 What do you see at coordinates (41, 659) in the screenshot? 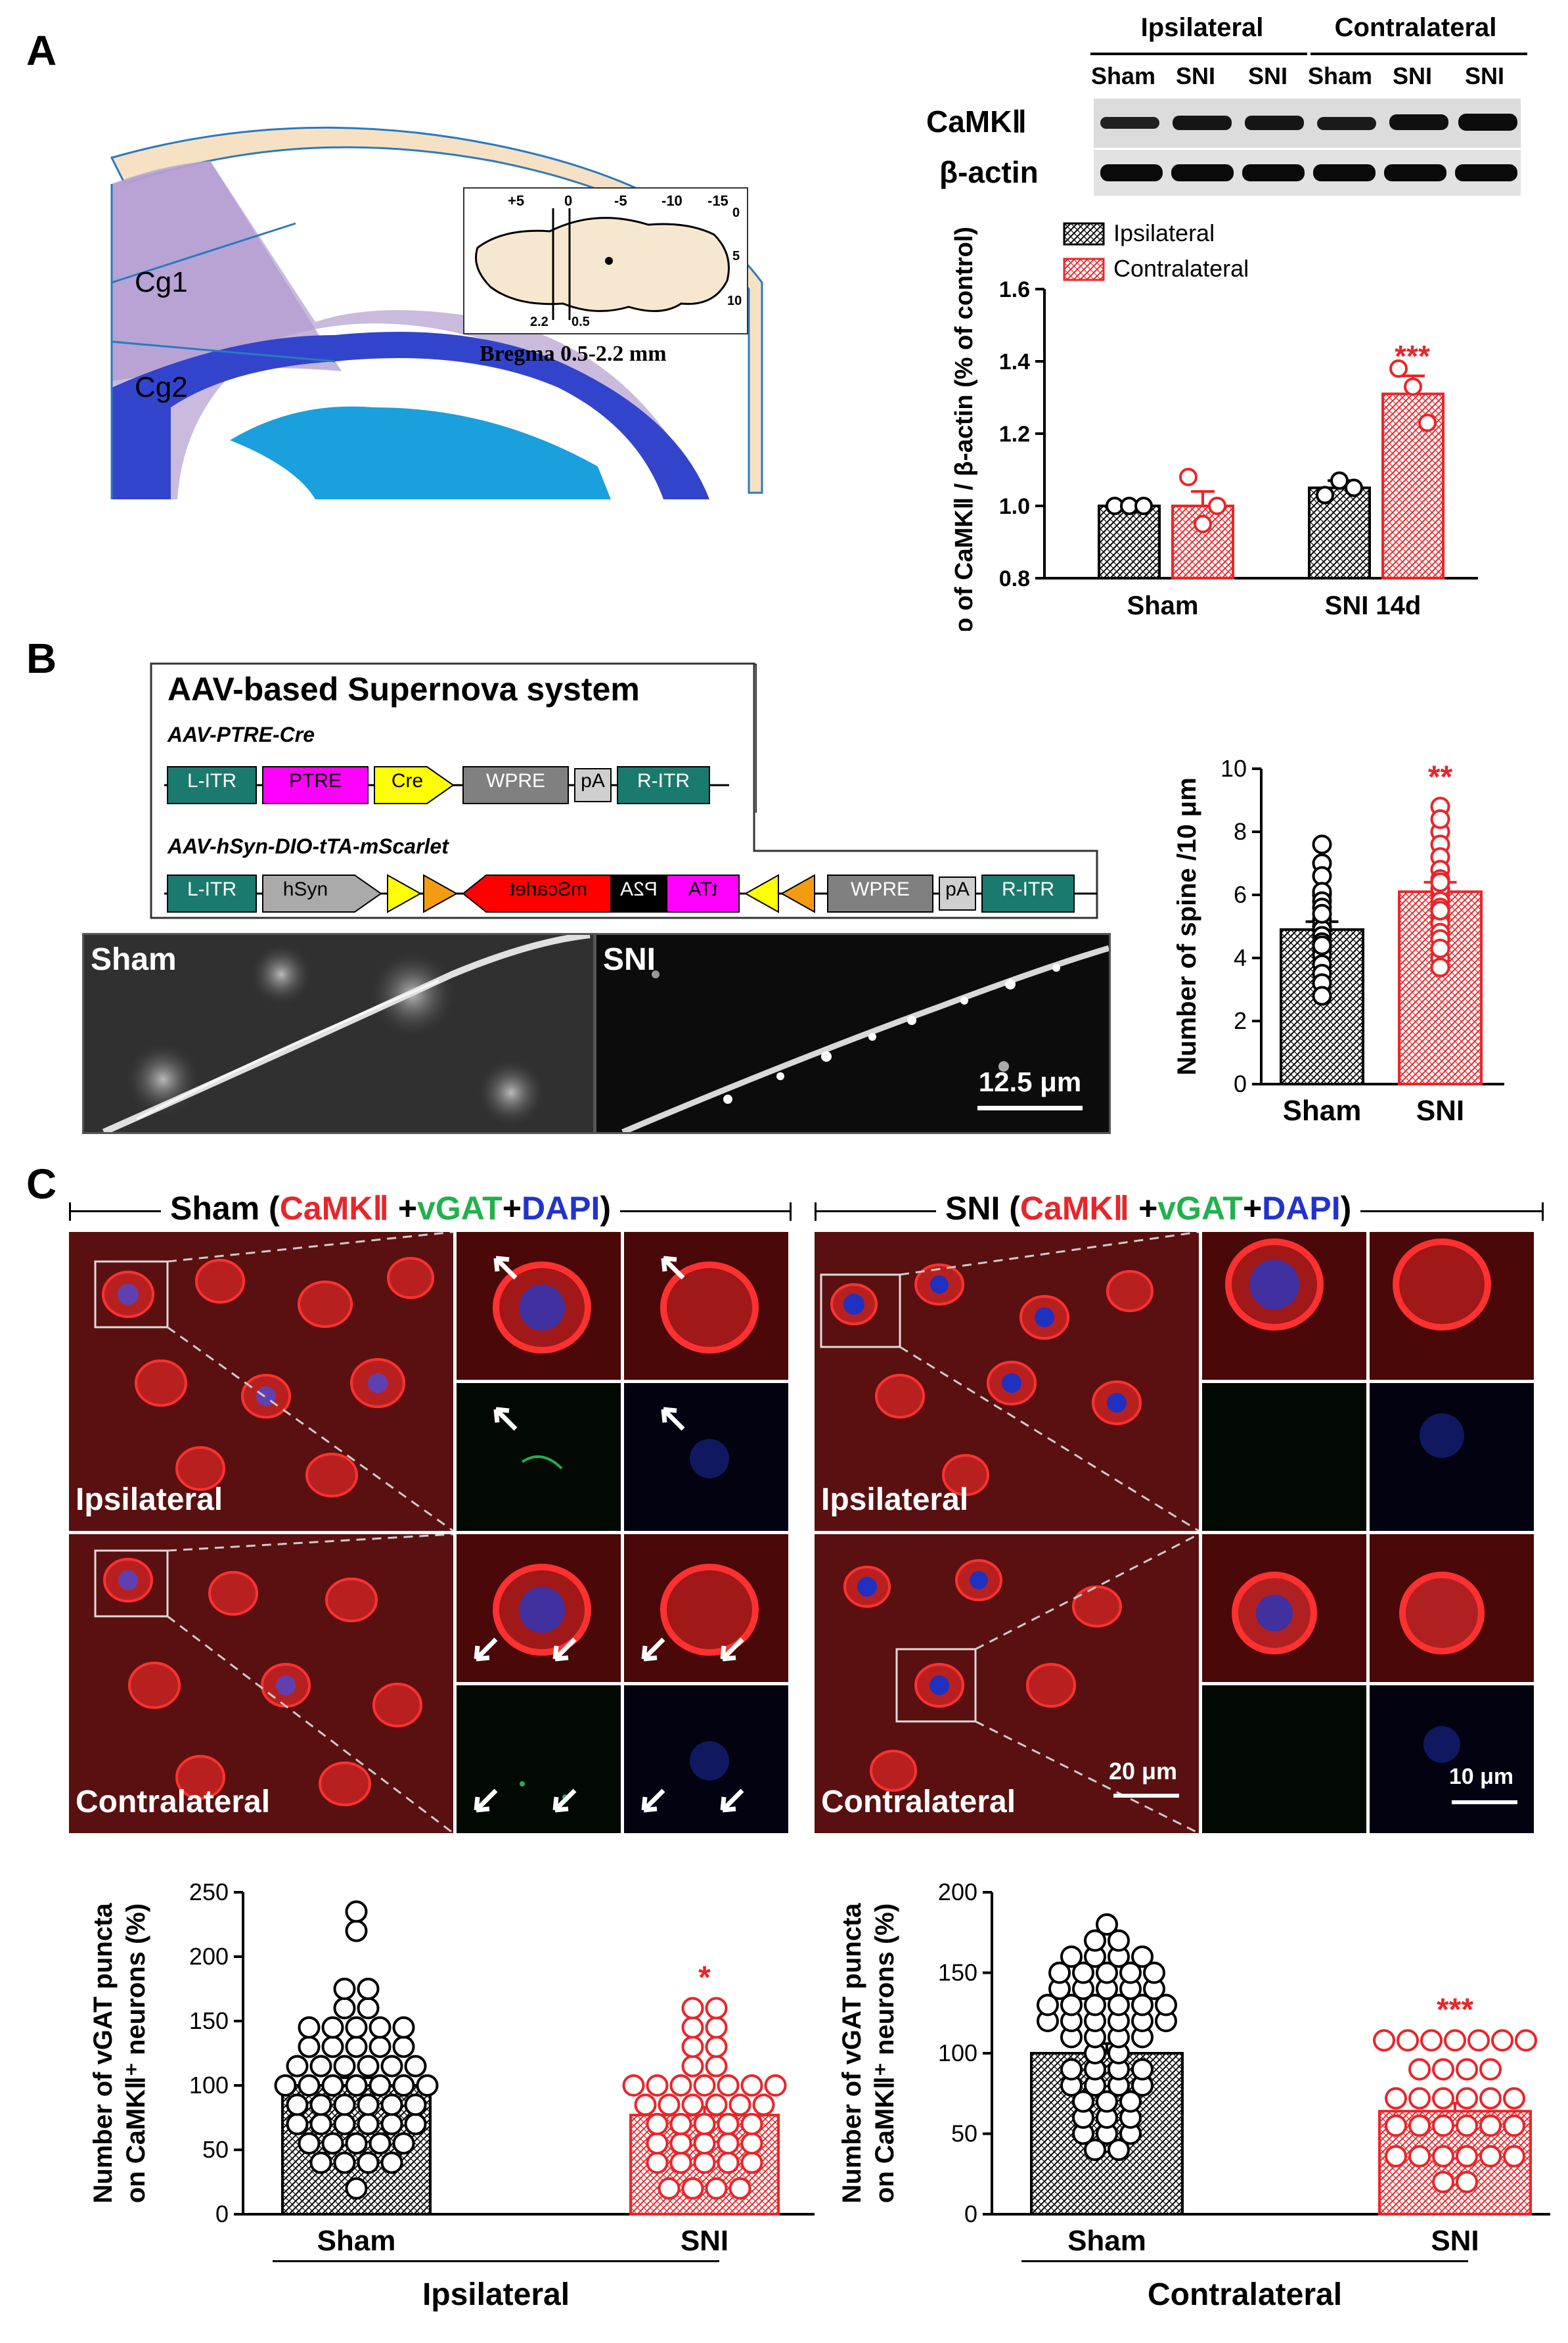
I see `panel-label-b: B` at bounding box center [41, 659].